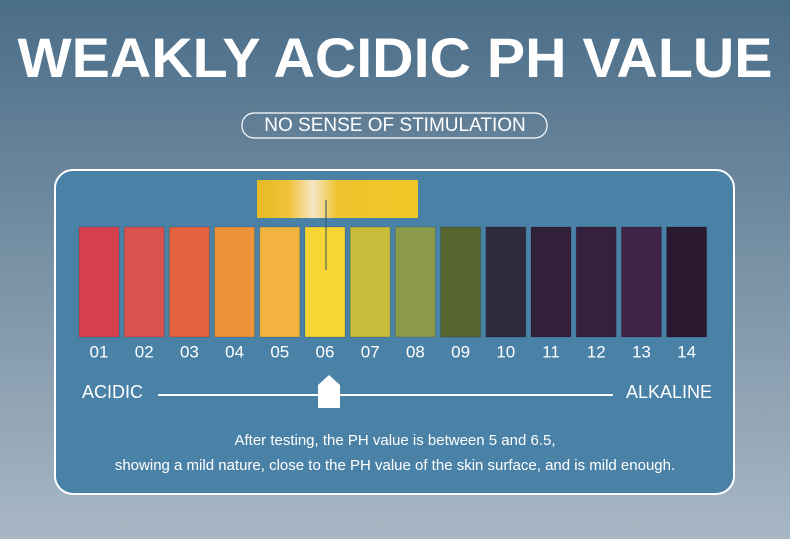 The height and width of the screenshot is (539, 790). I want to click on test-strip, so click(337, 199).